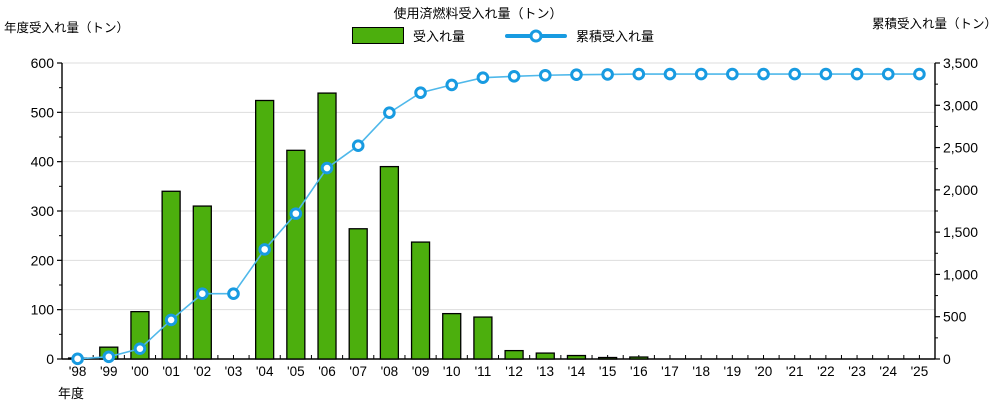 Image resolution: width=1000 pixels, height=400 pixels. What do you see at coordinates (960, 63) in the screenshot?
I see `right-axis-tick-label: 3,500` at bounding box center [960, 63].